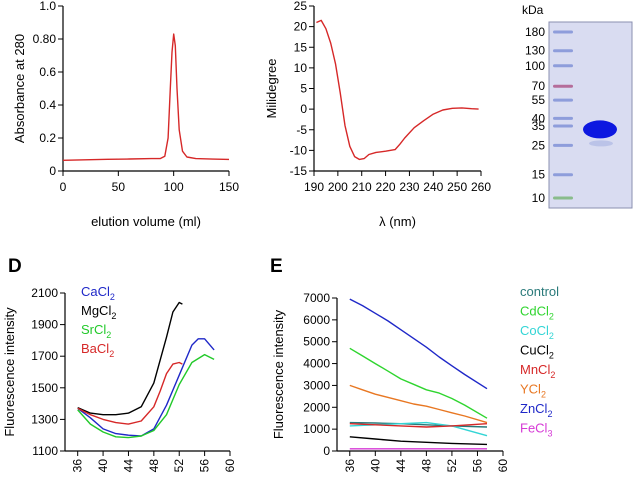 Image resolution: width=640 pixels, height=480 pixels. I want to click on d-x-tick-label: 52, so click(179, 466).